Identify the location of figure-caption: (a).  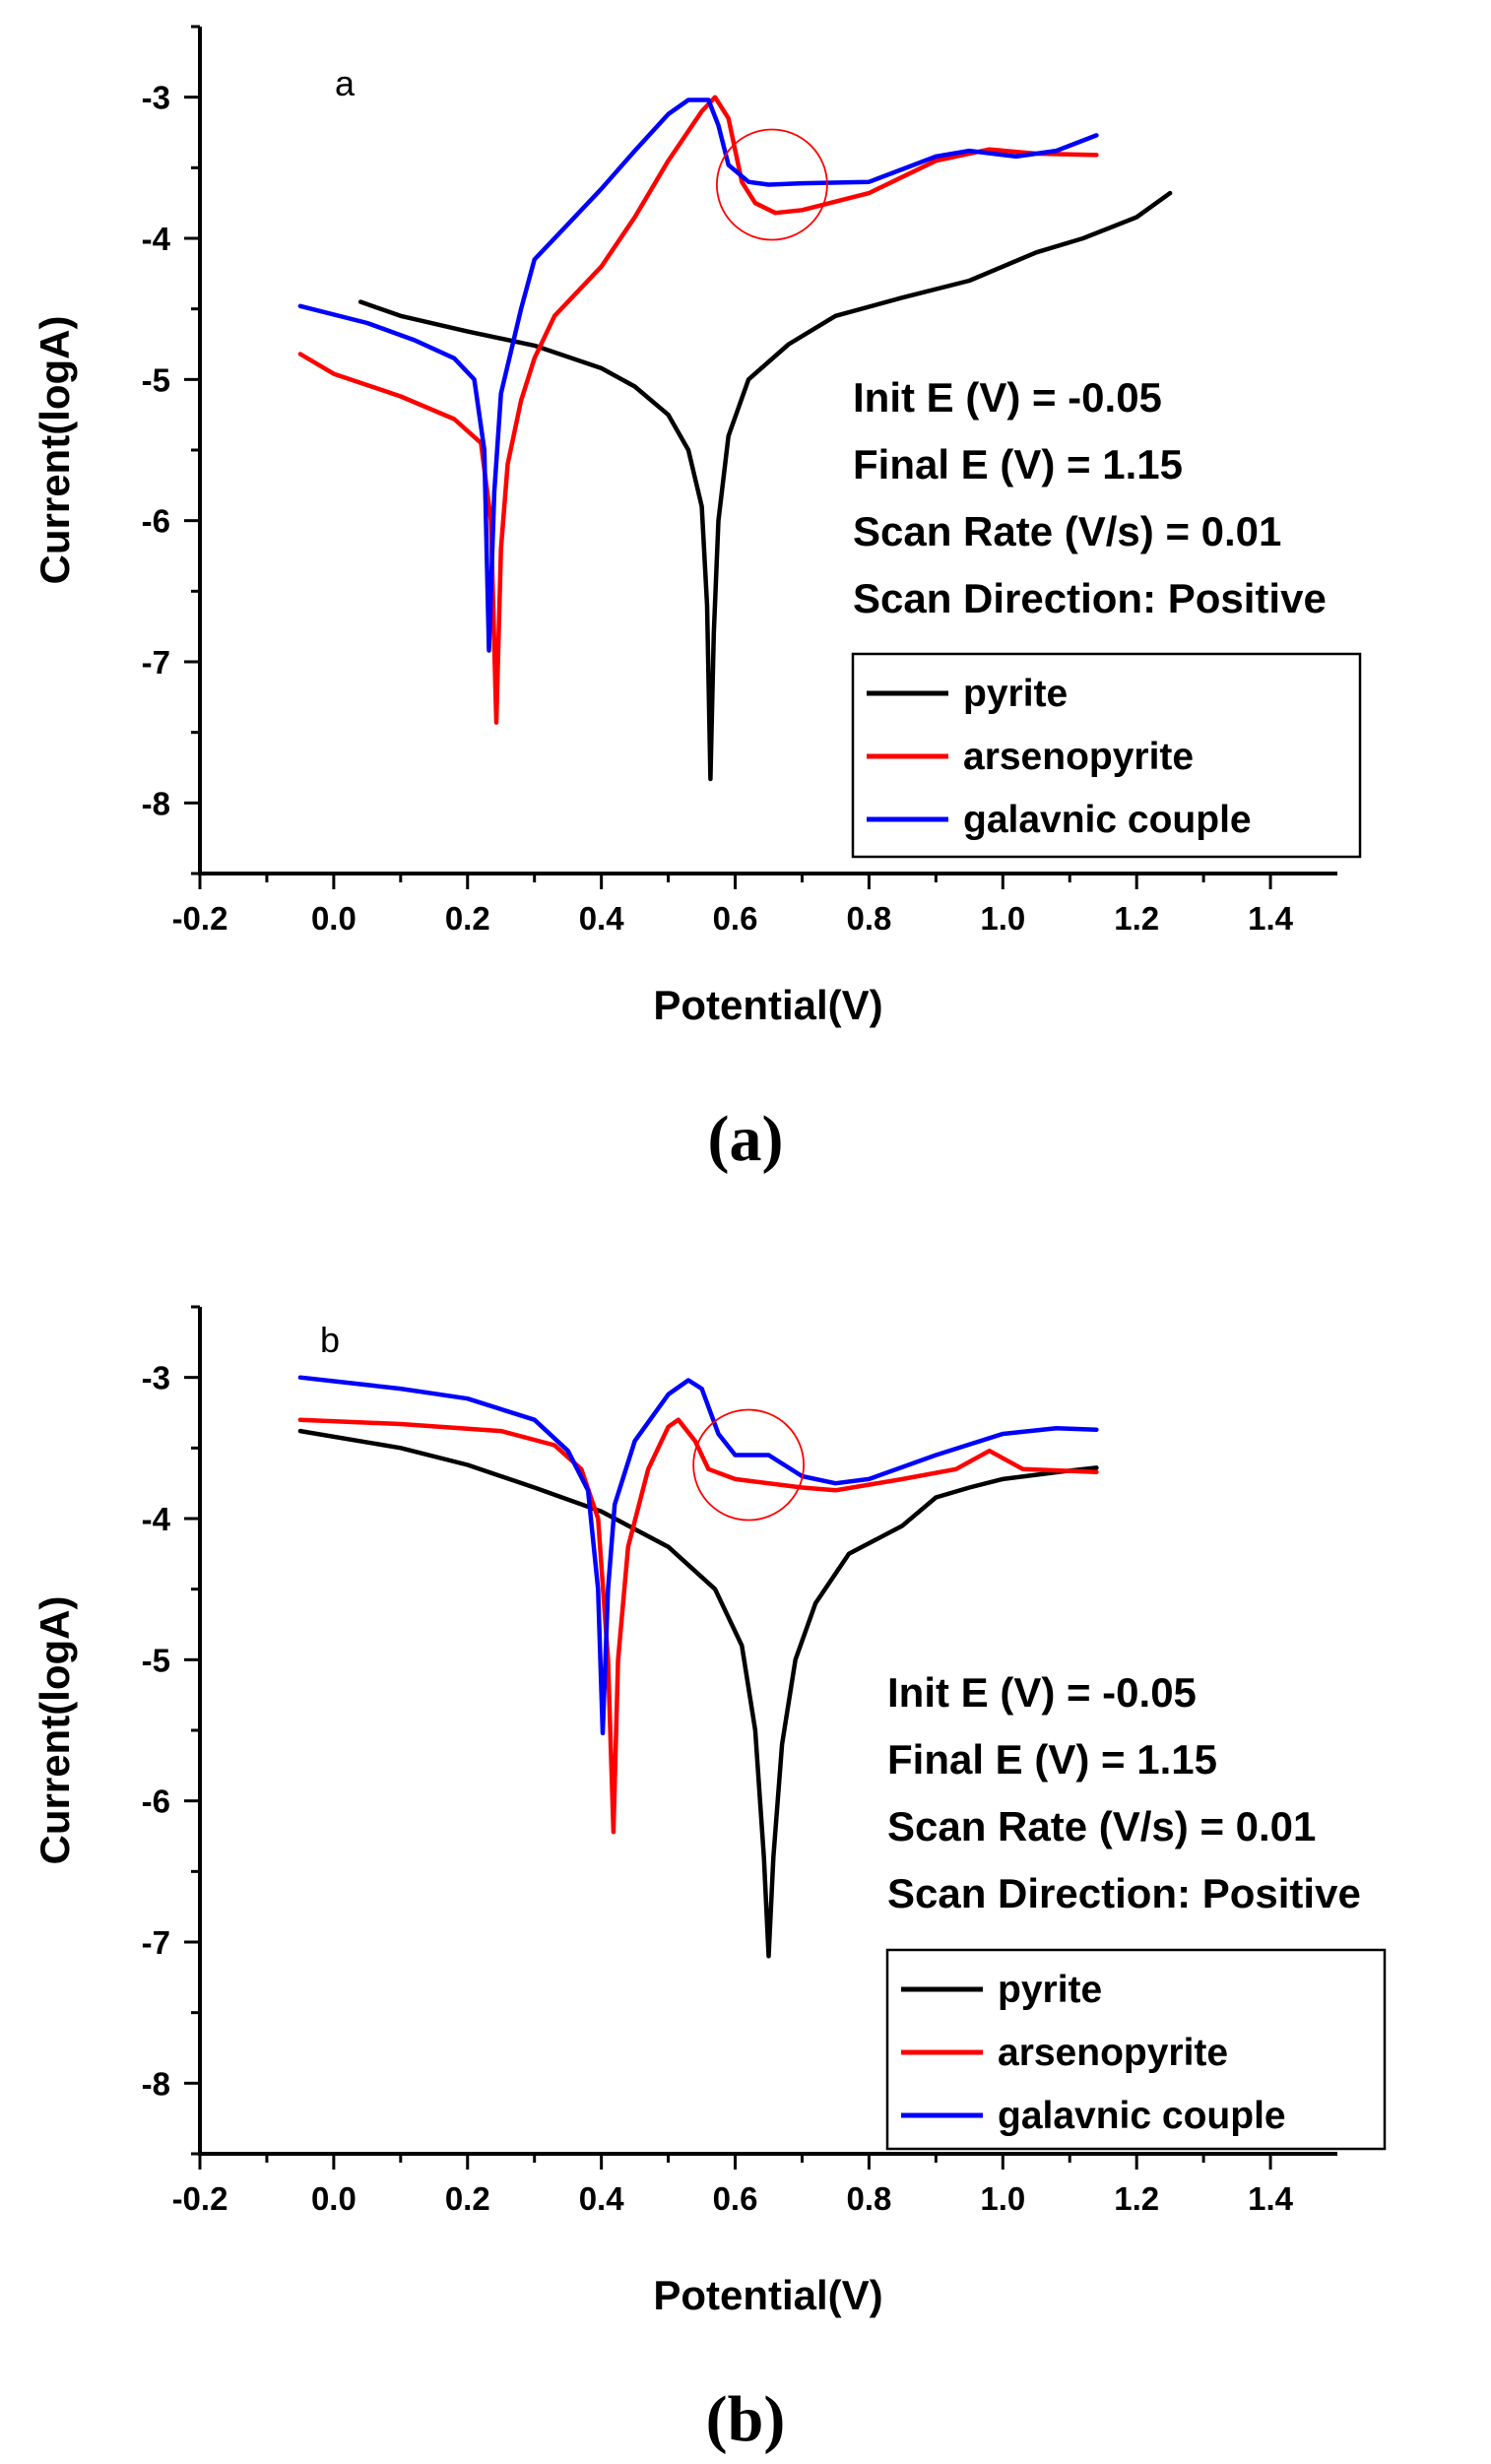
(746, 1139).